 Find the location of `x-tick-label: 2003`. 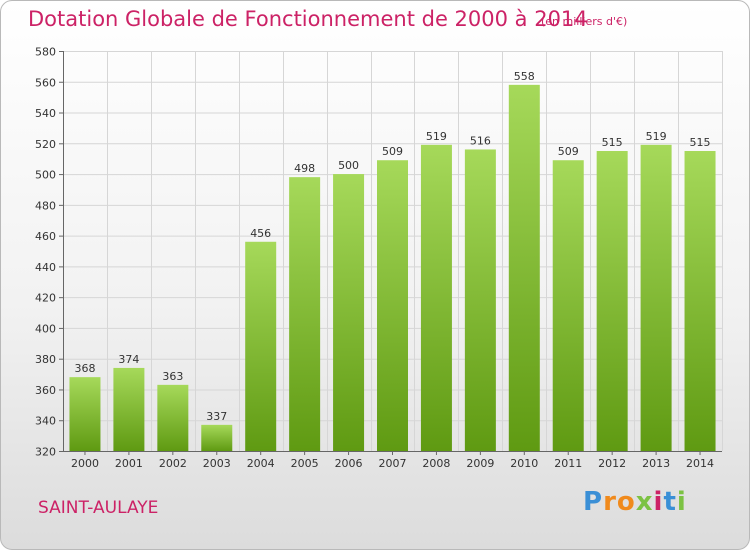

x-tick-label: 2003 is located at coordinates (217, 463).